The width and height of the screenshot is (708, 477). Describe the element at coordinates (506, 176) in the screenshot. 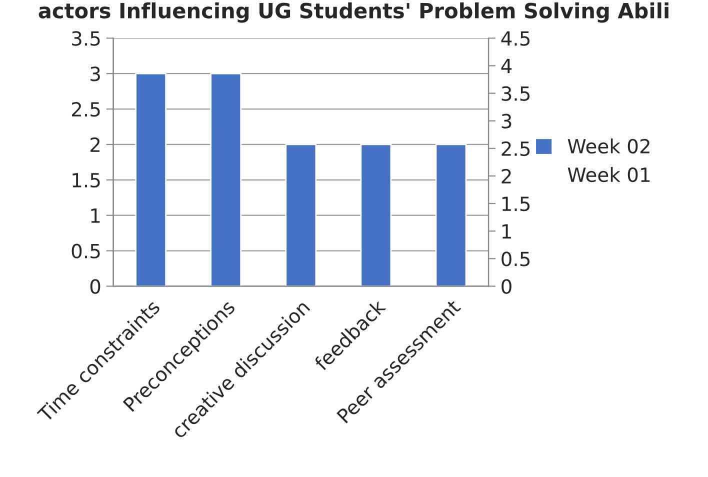

I see `y2-tick-label: 2` at that location.